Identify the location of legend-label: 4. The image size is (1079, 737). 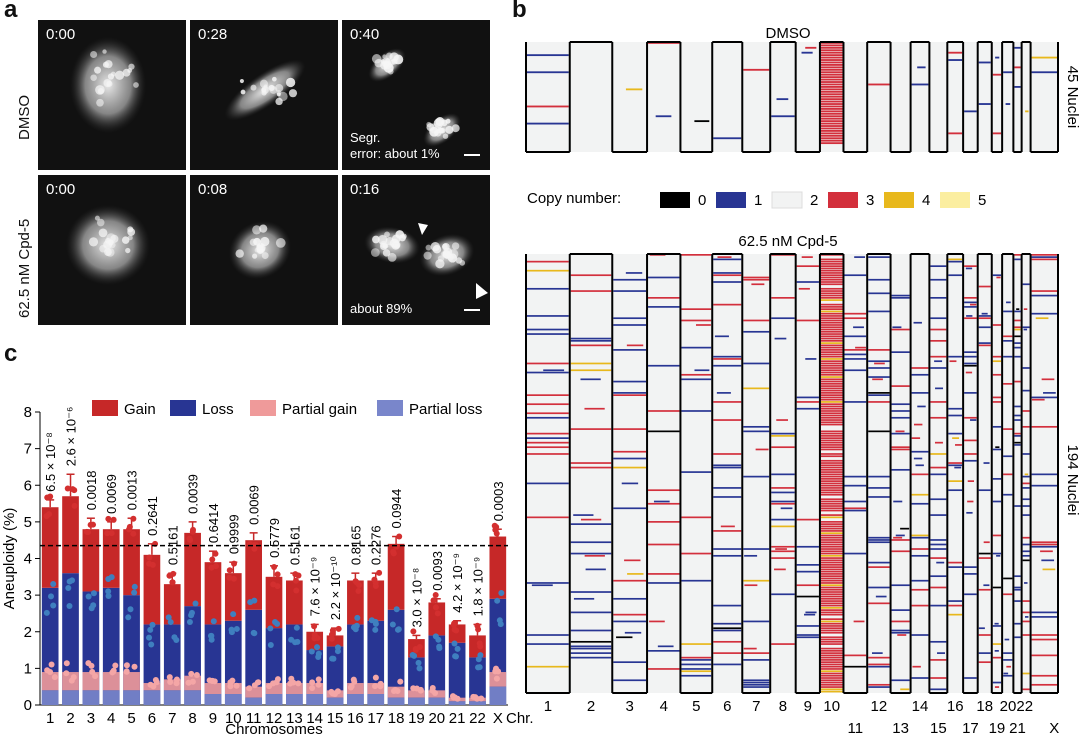
(926, 200).